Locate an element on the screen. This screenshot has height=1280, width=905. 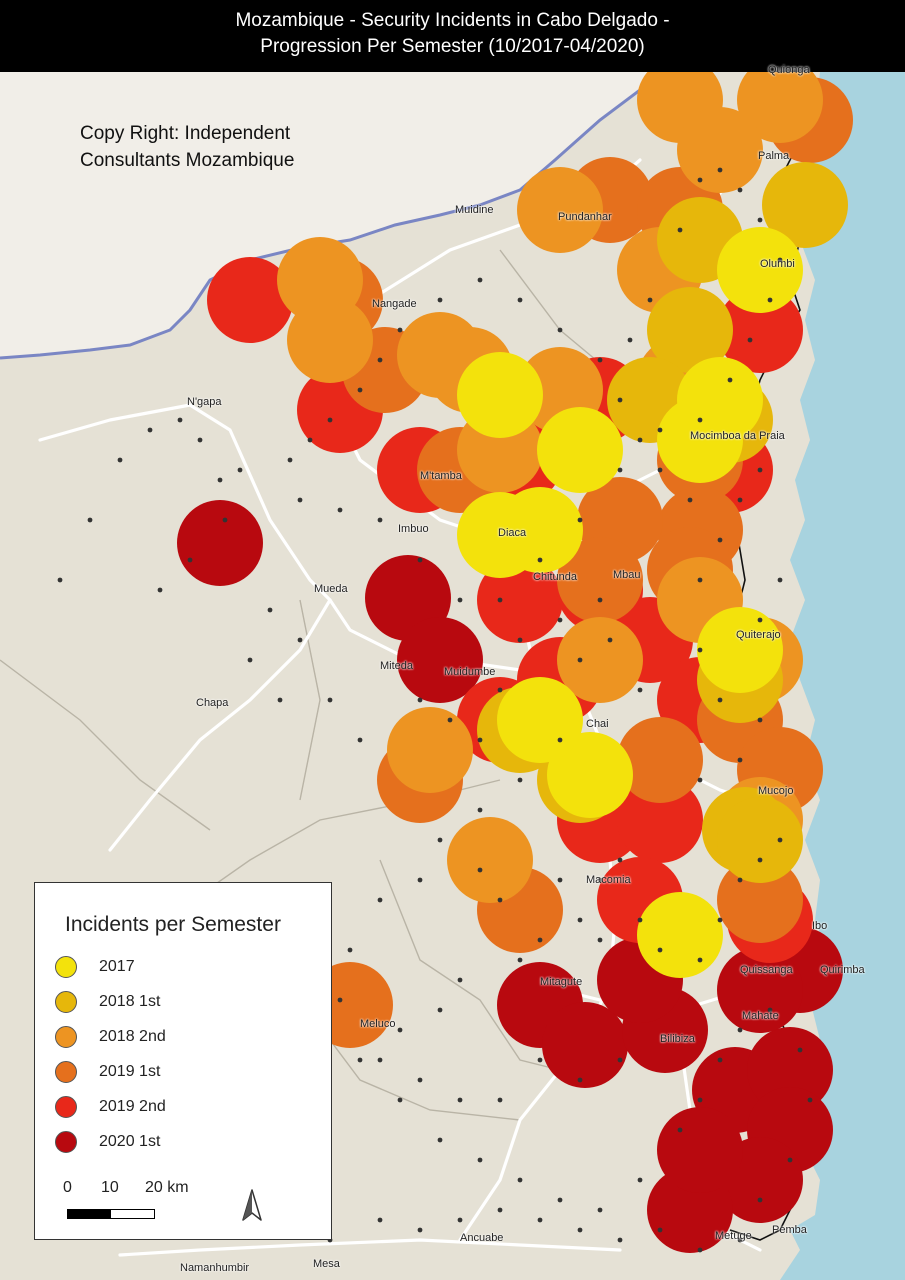
place-label-mesa: Mesa is located at coordinates (326, 1264).